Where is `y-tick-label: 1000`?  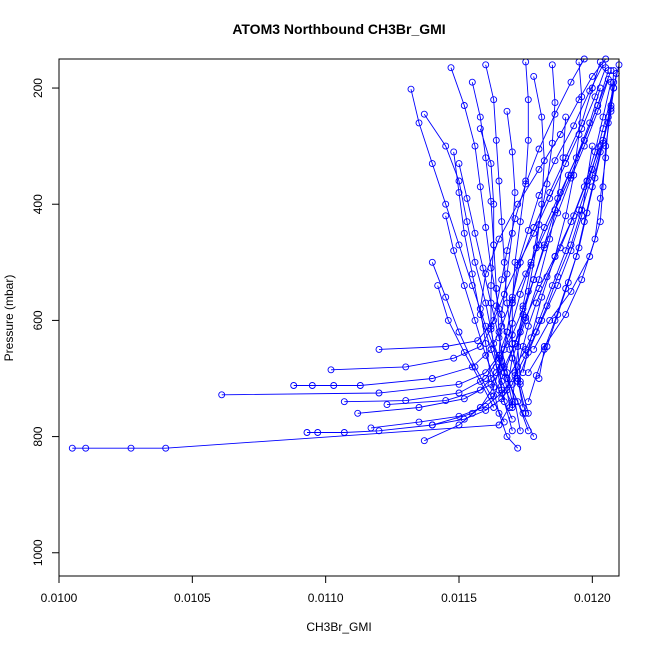
y-tick-label: 1000 is located at coordinates (38, 552).